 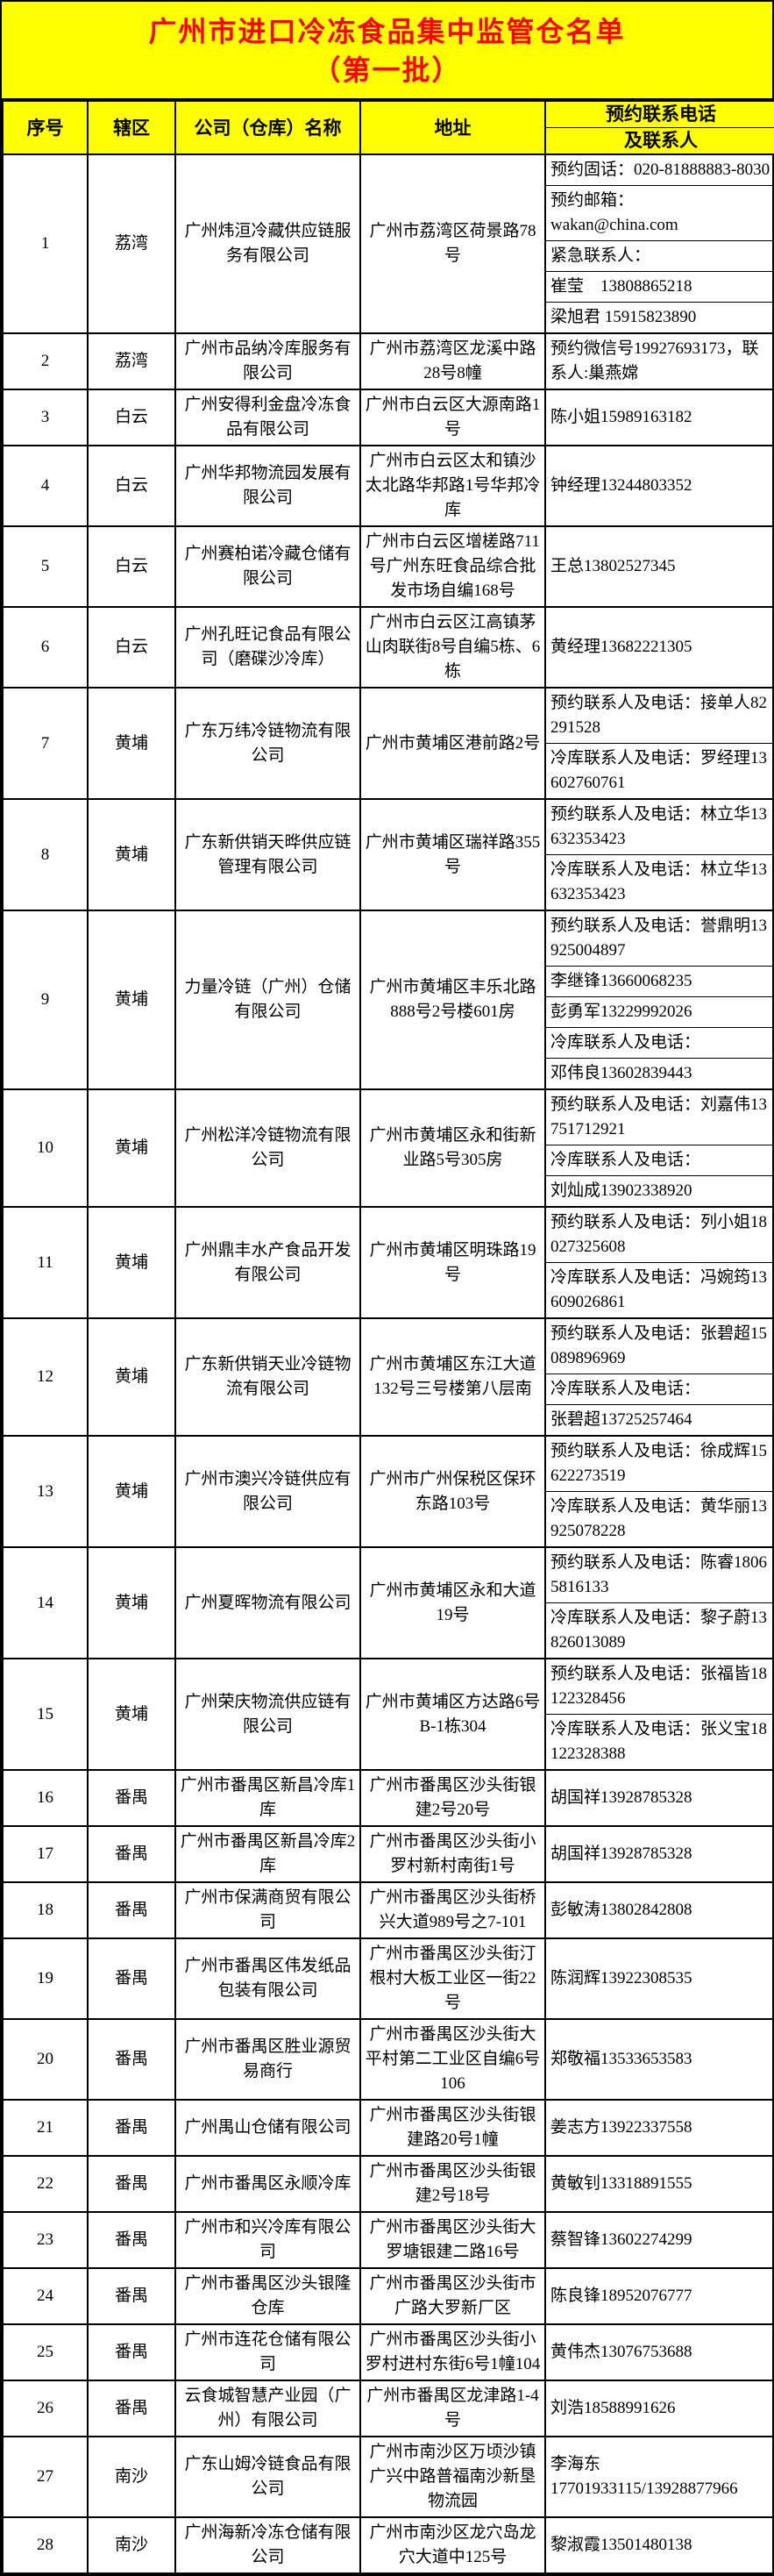 I want to click on cell-company-name: 广州炜洹冷藏供应链服务有限公司, so click(x=267, y=243).